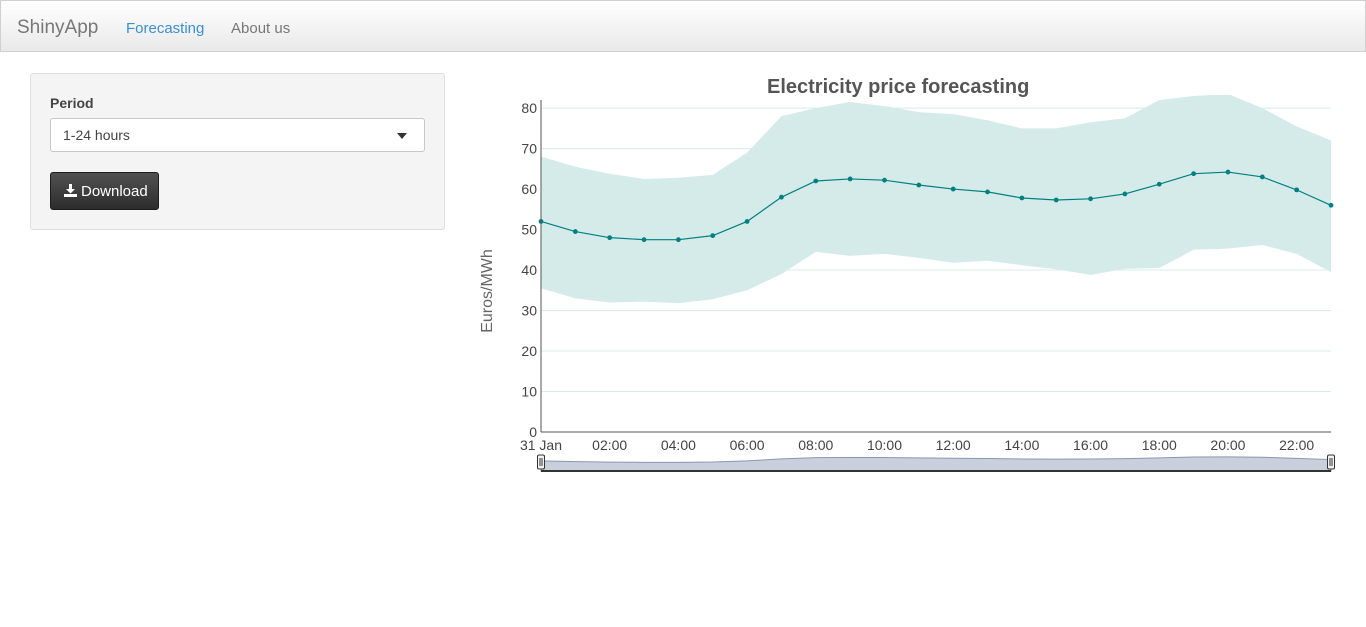 This screenshot has width=1366, height=627. What do you see at coordinates (529, 351) in the screenshot?
I see `y-tick-label: 20` at bounding box center [529, 351].